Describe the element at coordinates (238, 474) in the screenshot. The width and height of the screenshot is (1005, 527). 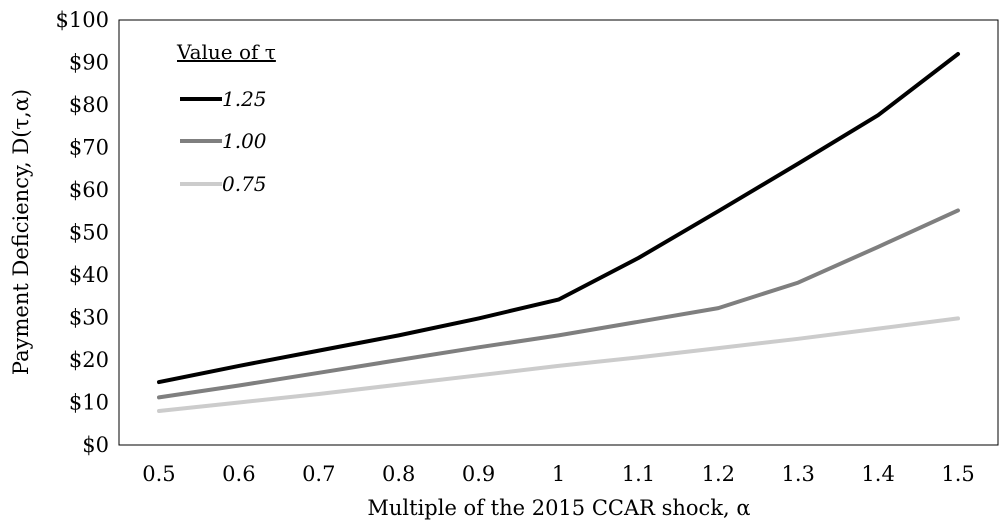
I see `x-tick-label: 0.6` at that location.